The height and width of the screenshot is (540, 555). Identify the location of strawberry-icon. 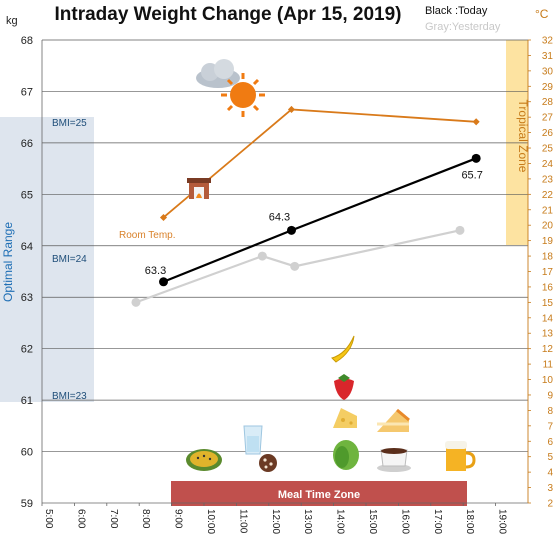
(344, 387).